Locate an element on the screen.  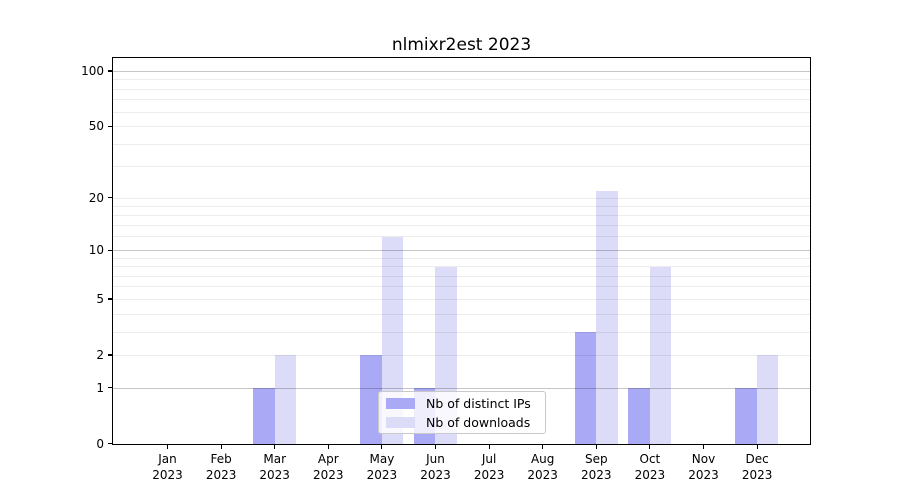
x-tick-label: Apr 2023 is located at coordinates (328, 467).